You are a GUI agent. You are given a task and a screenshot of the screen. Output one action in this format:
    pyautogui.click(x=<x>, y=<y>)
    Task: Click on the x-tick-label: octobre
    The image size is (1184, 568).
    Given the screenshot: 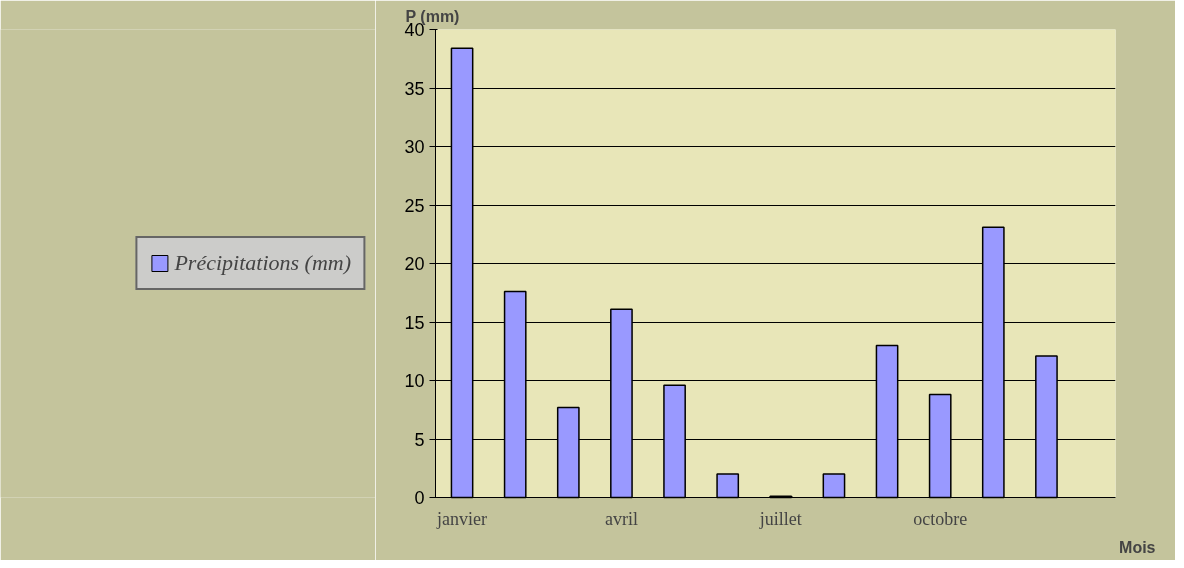 What is the action you would take?
    pyautogui.click(x=940, y=518)
    